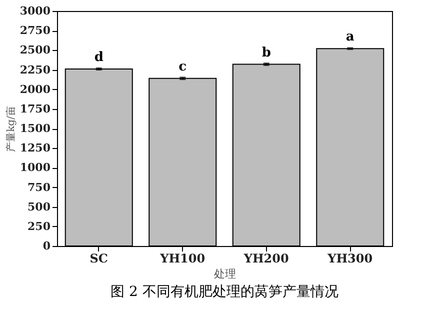 This screenshot has height=331, width=429. Describe the element at coordinates (35, 50) in the screenshot. I see `y-tick-label: 2500` at that location.